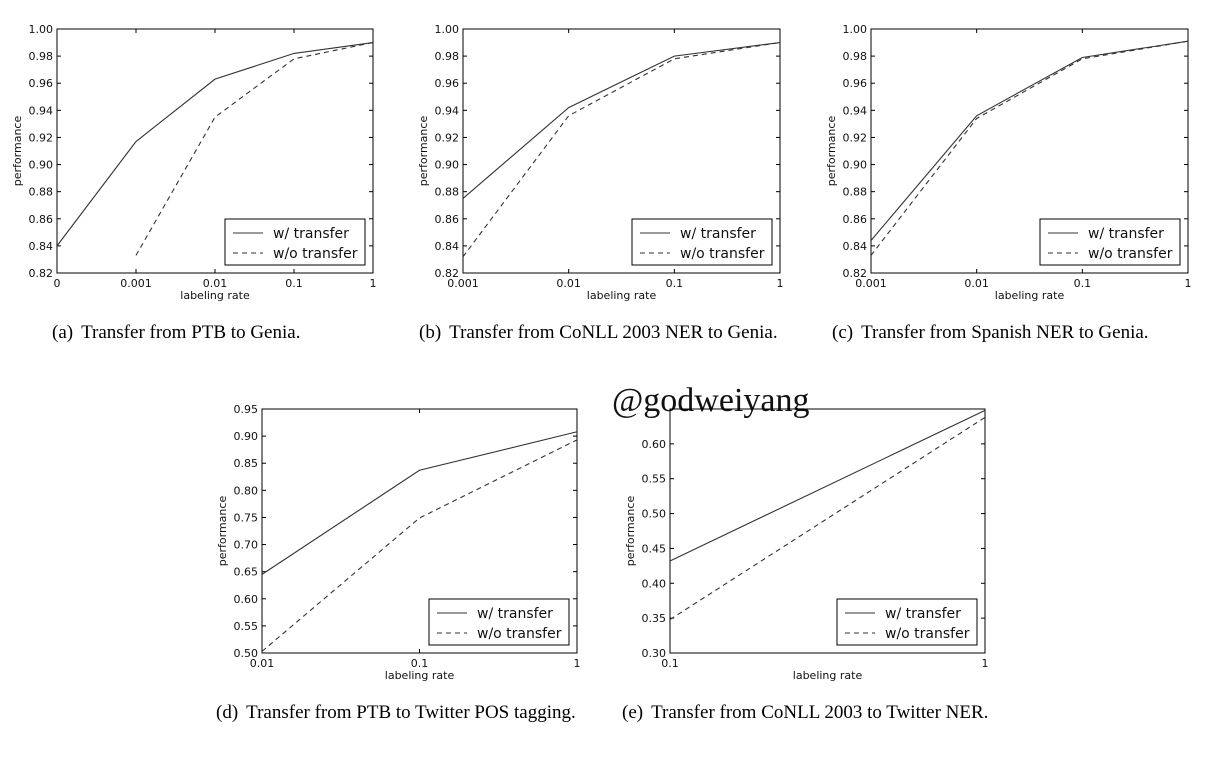 The image size is (1222, 757). I want to click on caption-label: (c), so click(843, 332).